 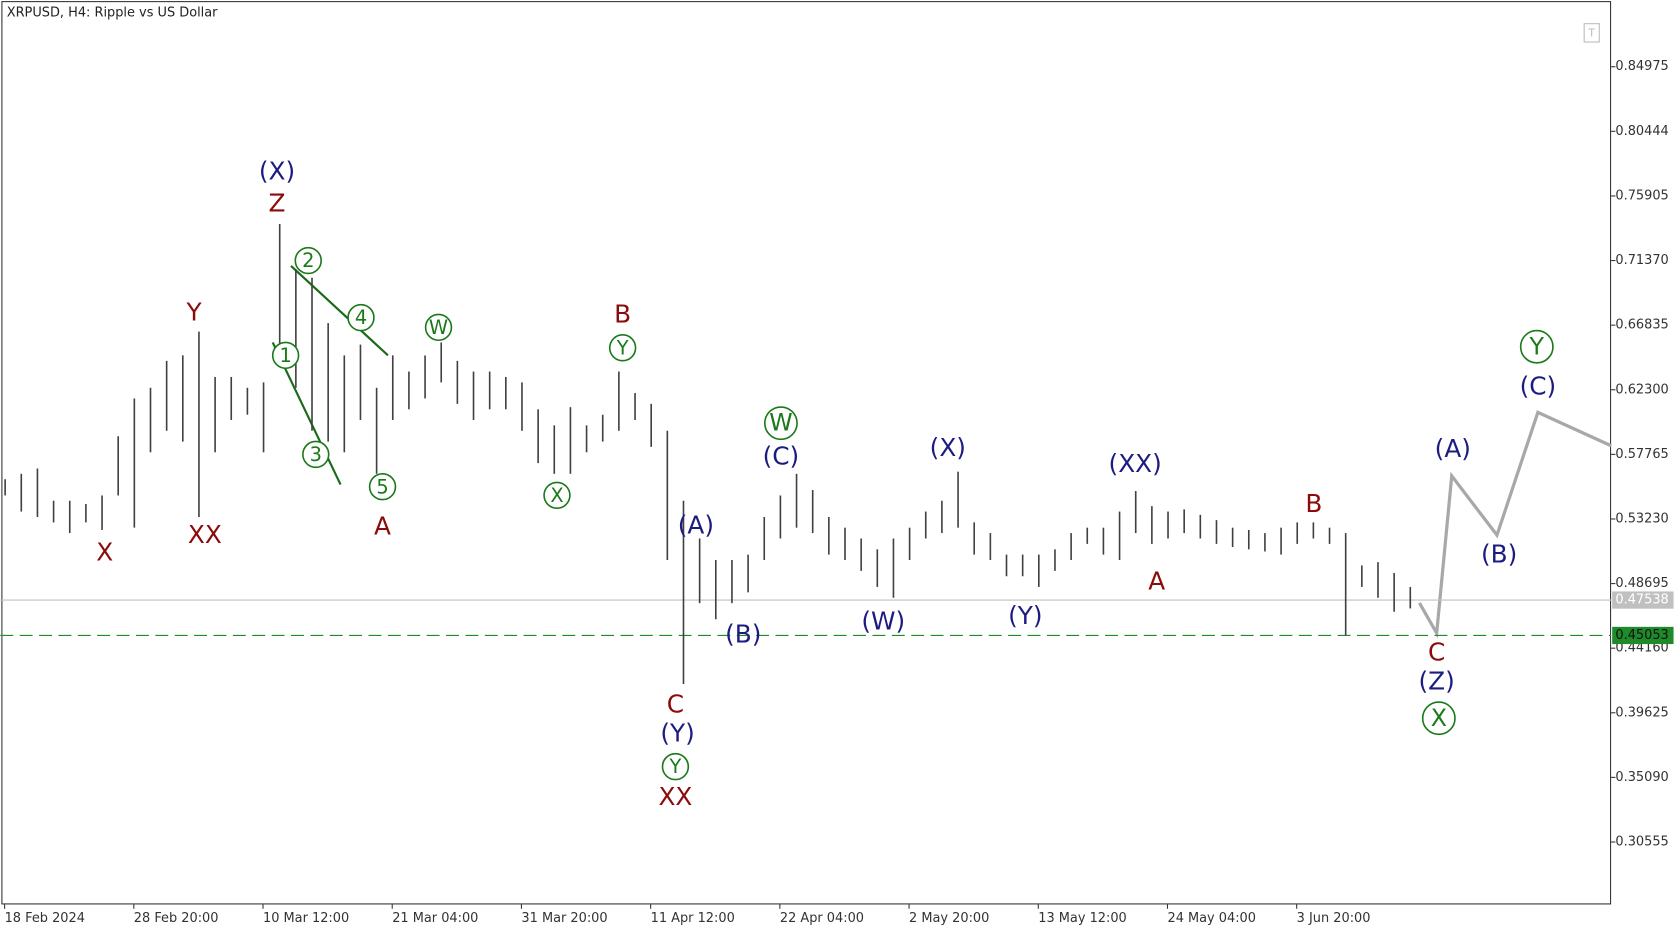 I want to click on x-tick-label: 28 Feb 20:00, so click(x=176, y=918).